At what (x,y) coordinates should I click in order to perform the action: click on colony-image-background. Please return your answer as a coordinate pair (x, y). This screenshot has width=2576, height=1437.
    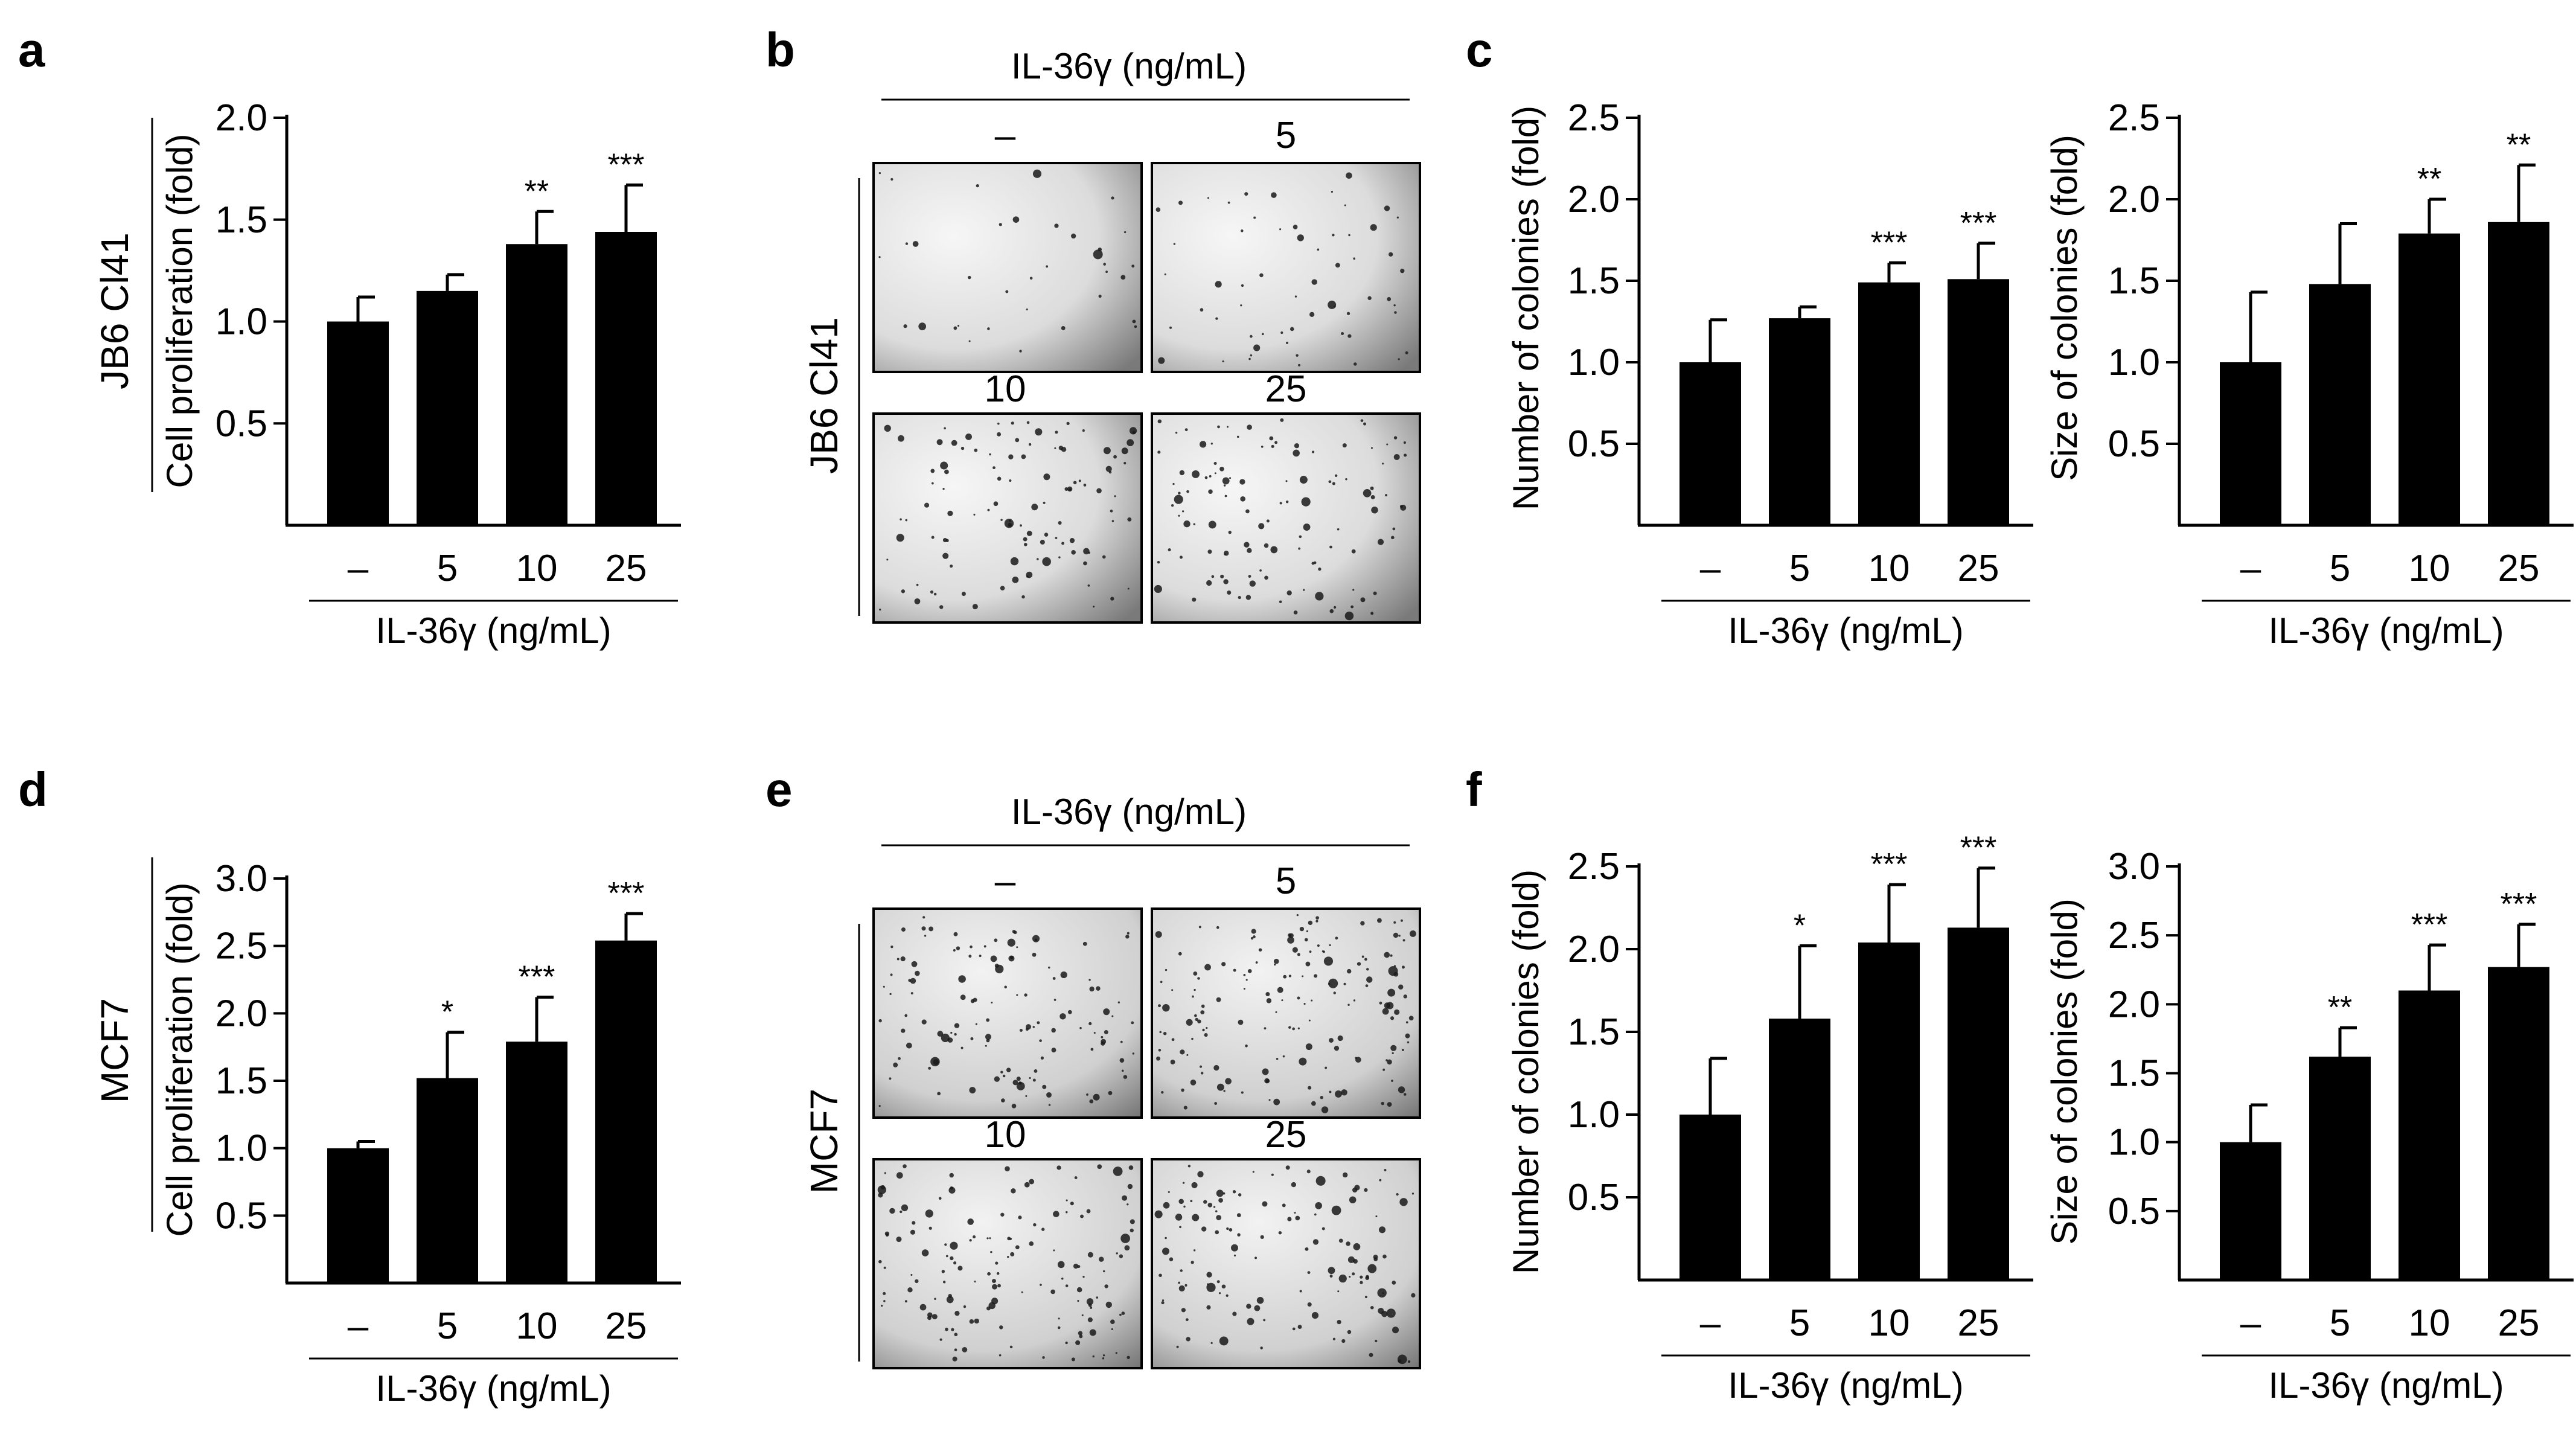
    Looking at the image, I should click on (1007, 1263).